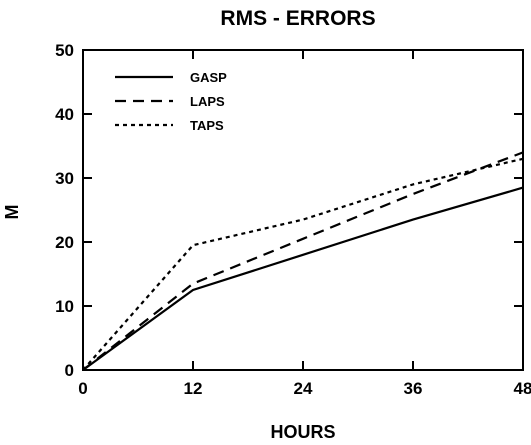 The image size is (531, 445). I want to click on chart-title: RMS - ERRORS, so click(297, 18).